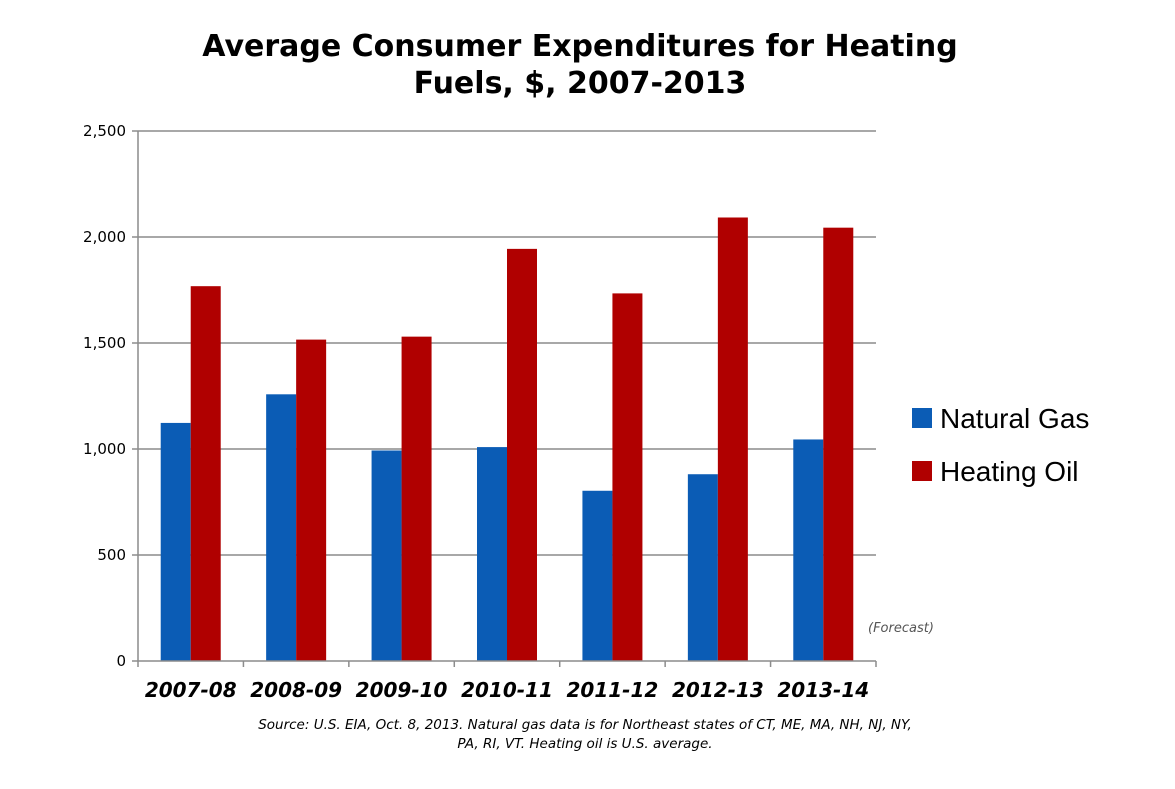 Image resolution: width=1175 pixels, height=789 pixels. Describe the element at coordinates (402, 690) in the screenshot. I see `x-tick-label: 2009-10` at that location.